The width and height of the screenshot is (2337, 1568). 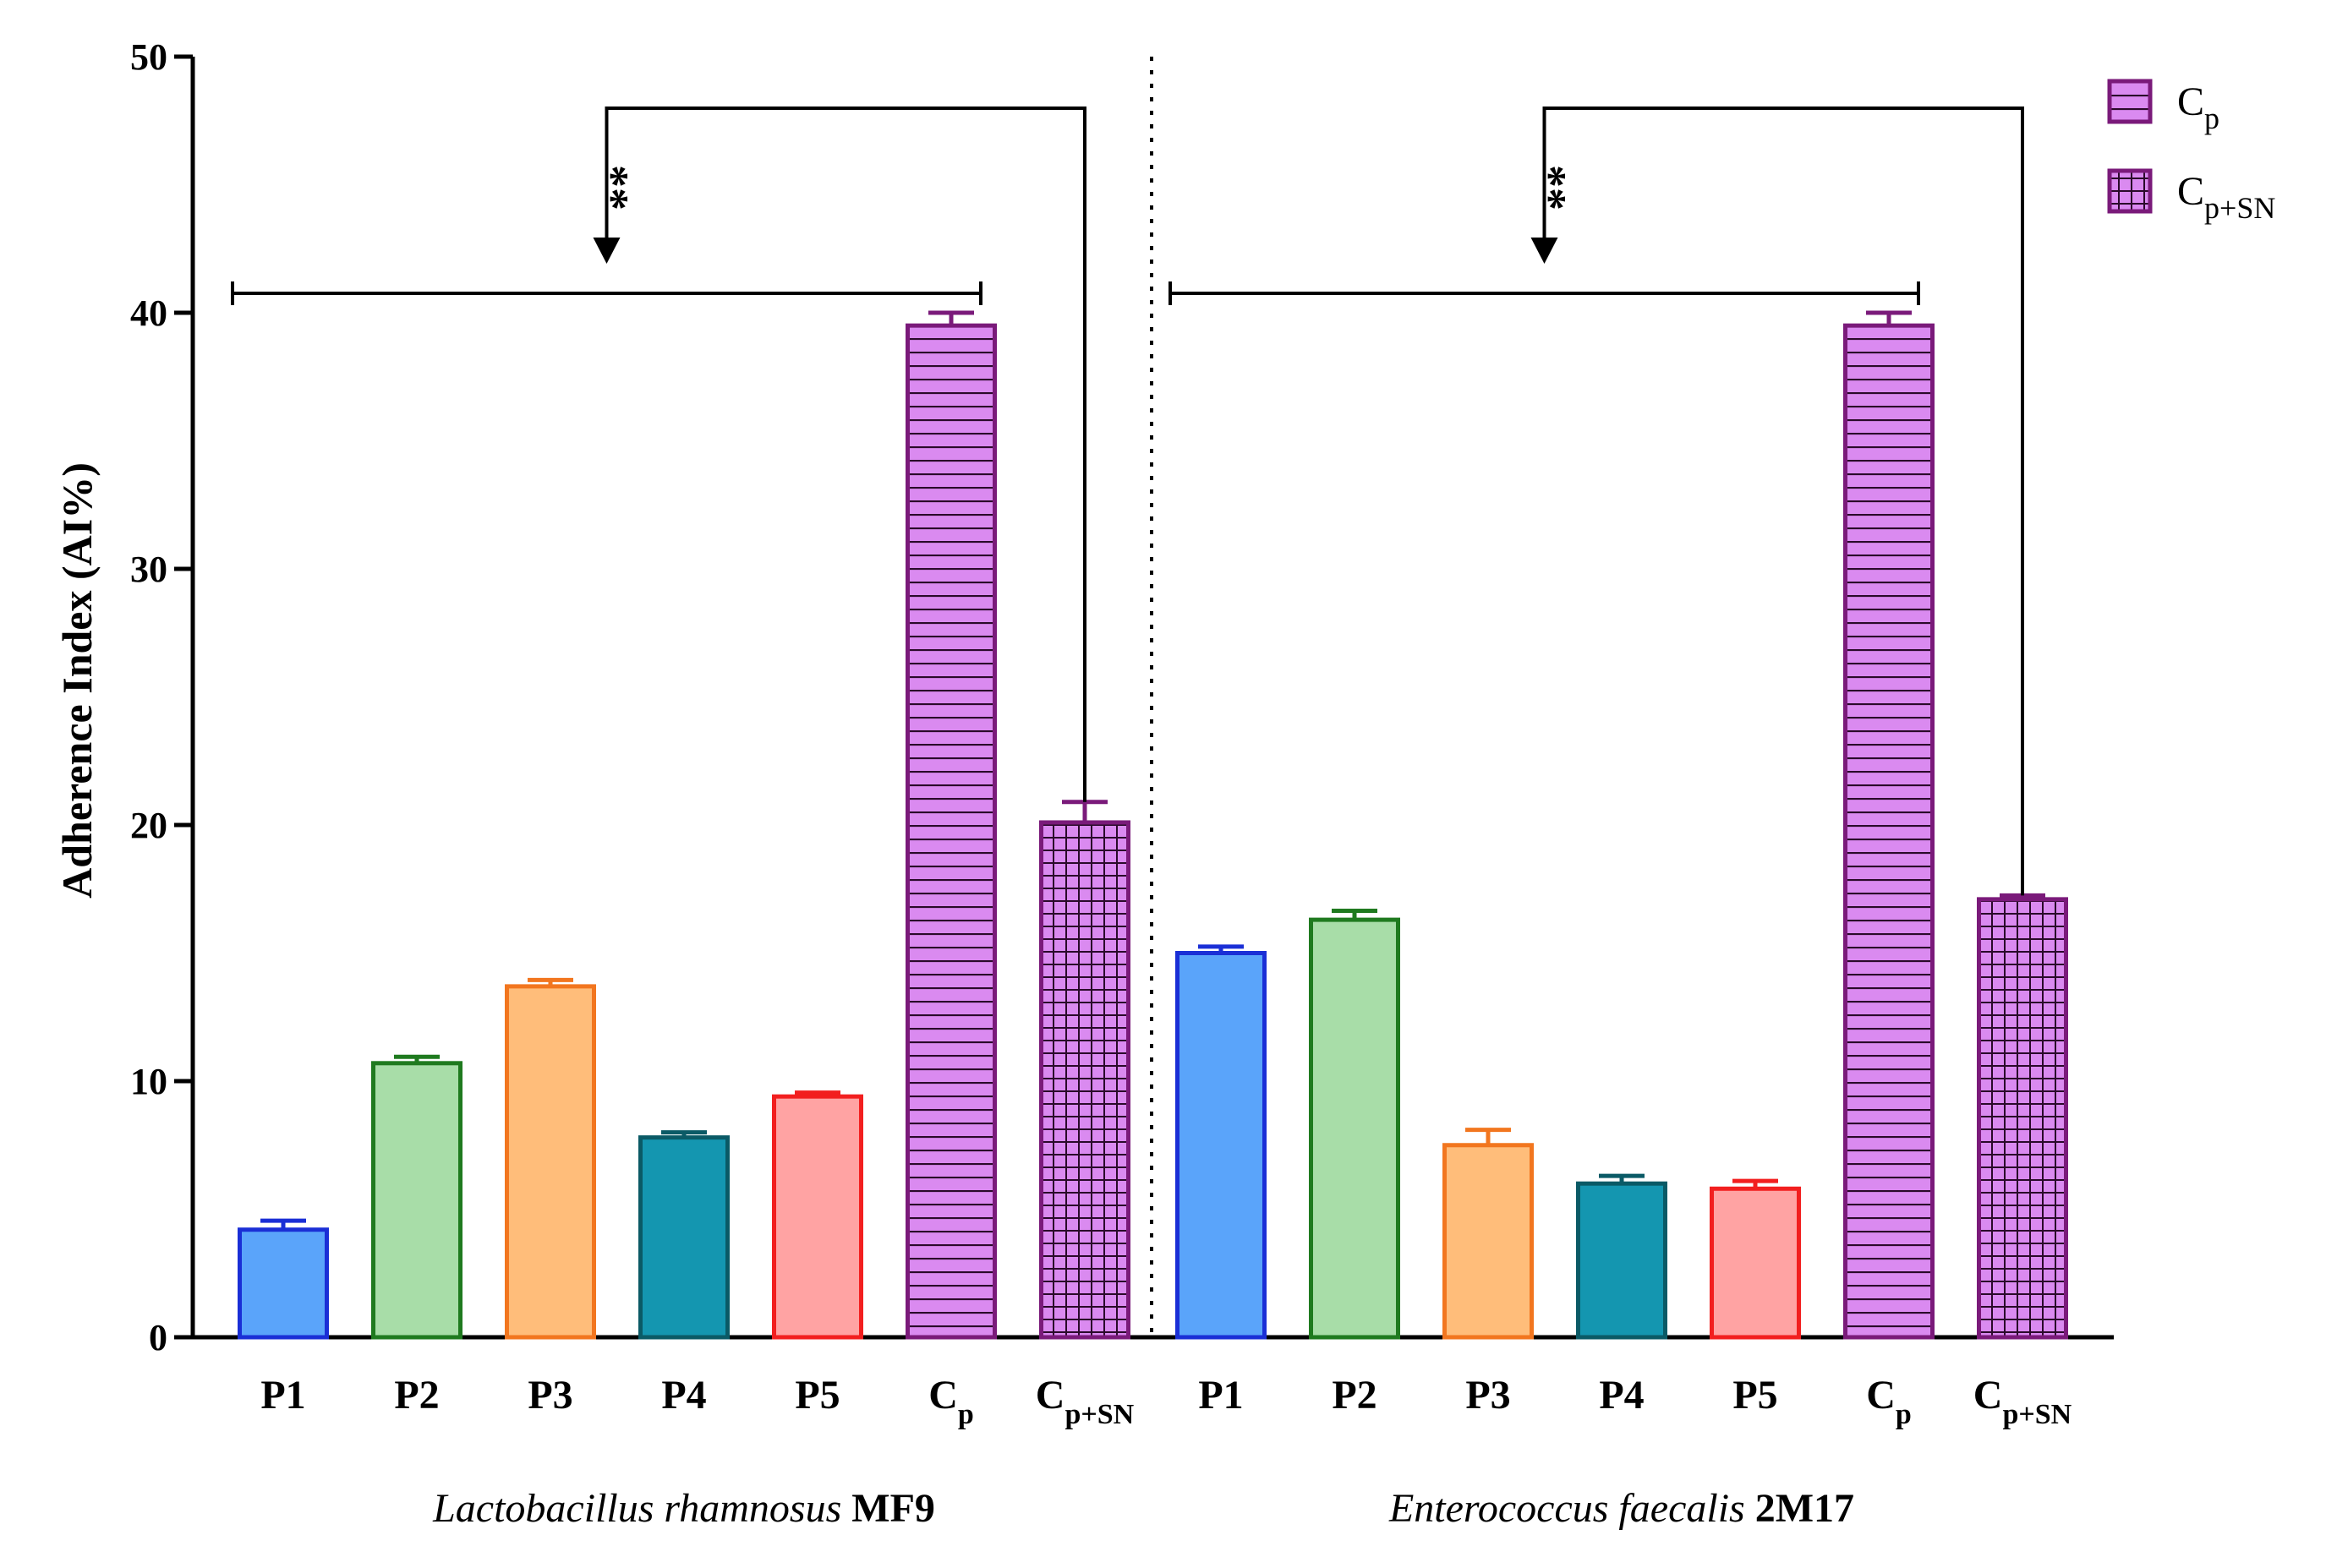 I want to click on y-tick-label: 50, so click(x=148, y=57).